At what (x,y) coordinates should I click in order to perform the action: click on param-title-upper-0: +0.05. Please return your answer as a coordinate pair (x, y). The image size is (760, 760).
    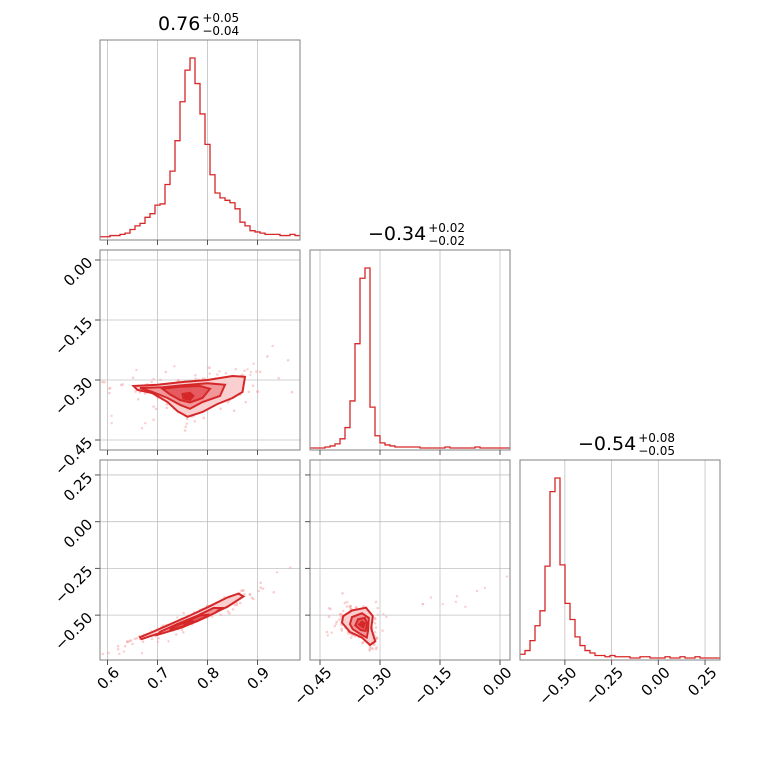
    Looking at the image, I should click on (220, 18).